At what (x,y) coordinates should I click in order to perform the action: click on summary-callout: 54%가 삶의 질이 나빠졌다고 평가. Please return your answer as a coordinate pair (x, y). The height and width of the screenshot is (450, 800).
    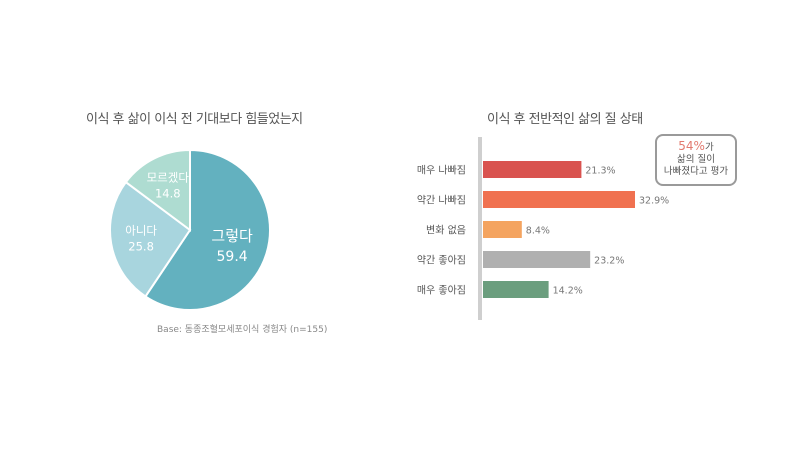
    Looking at the image, I should click on (696, 160).